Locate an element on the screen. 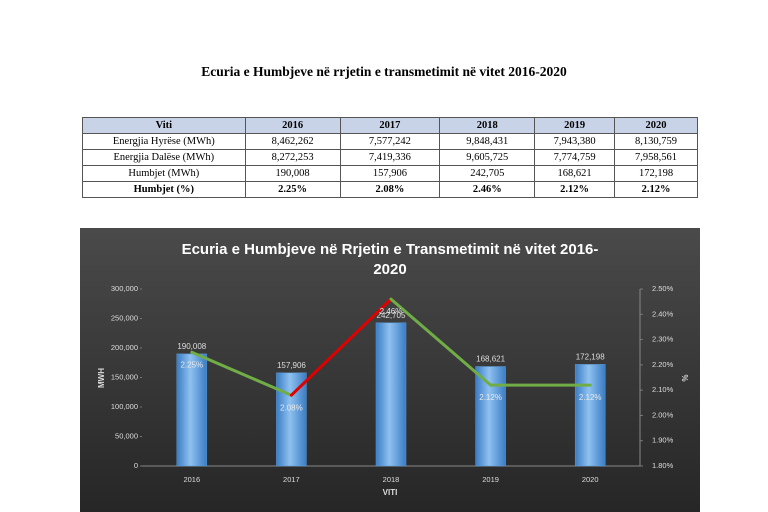 The image size is (768, 512). table-cell: 2.08% is located at coordinates (390, 189).